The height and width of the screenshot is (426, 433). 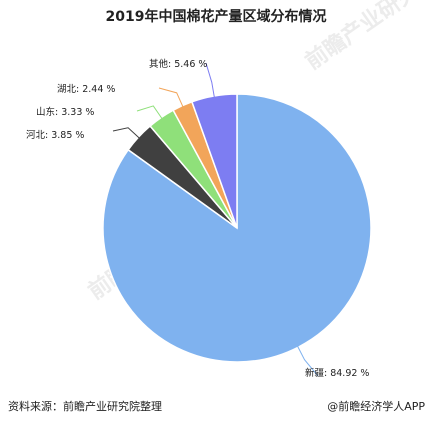 What do you see at coordinates (65, 112) in the screenshot?
I see `slice-label-山东: 山东: 3.33 %` at bounding box center [65, 112].